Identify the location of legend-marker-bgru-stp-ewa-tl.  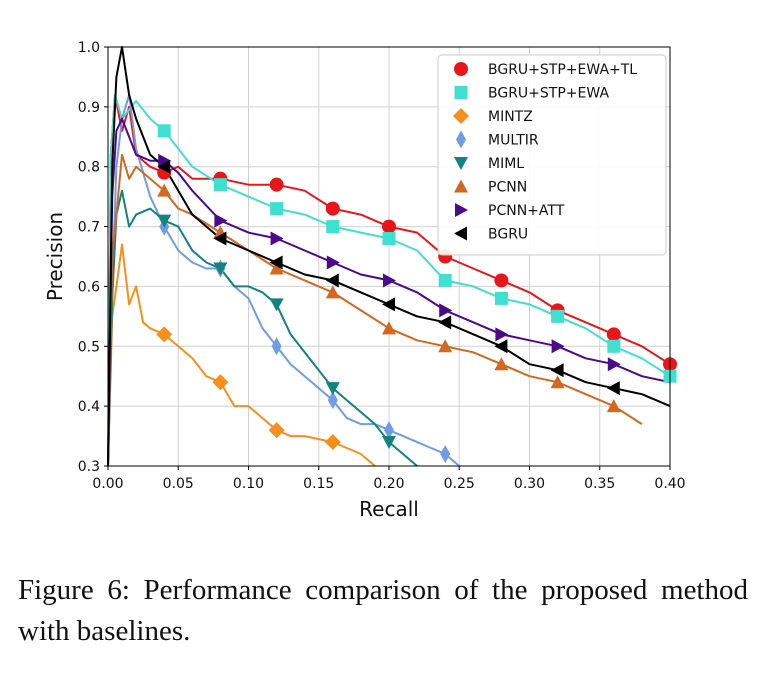
(461, 69).